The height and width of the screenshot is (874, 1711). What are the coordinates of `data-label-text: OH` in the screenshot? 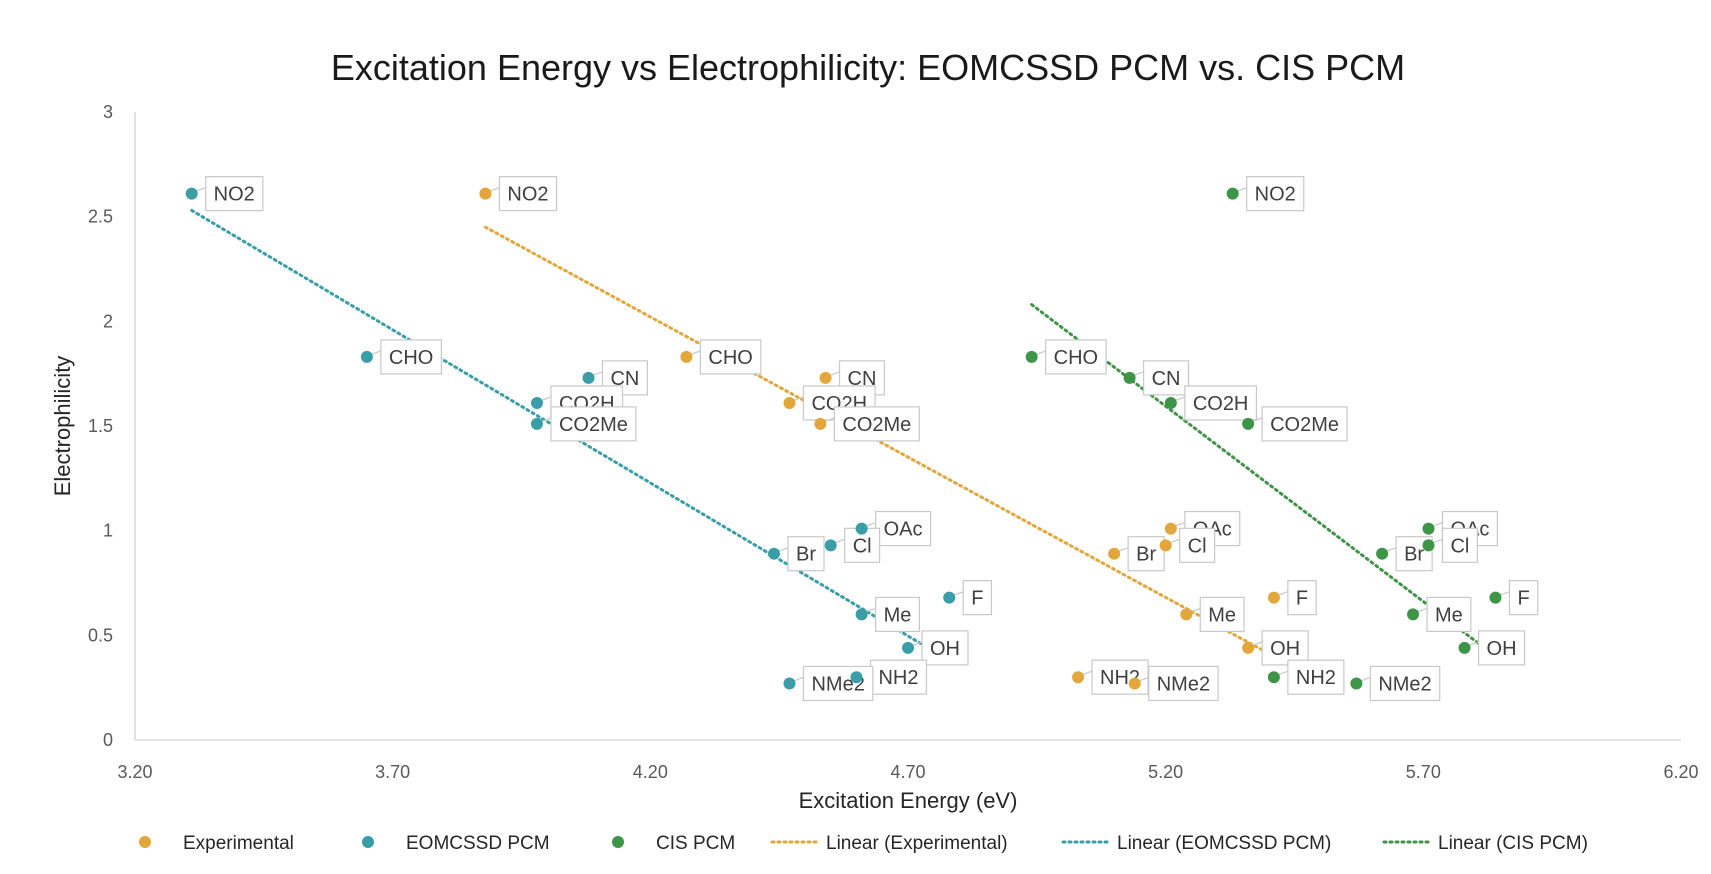 It's located at (1502, 649).